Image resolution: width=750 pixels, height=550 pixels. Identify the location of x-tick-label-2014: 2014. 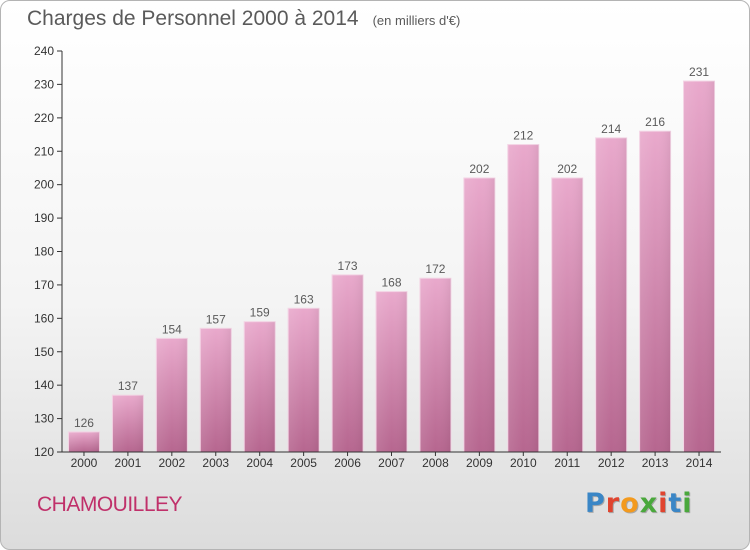
(699, 463).